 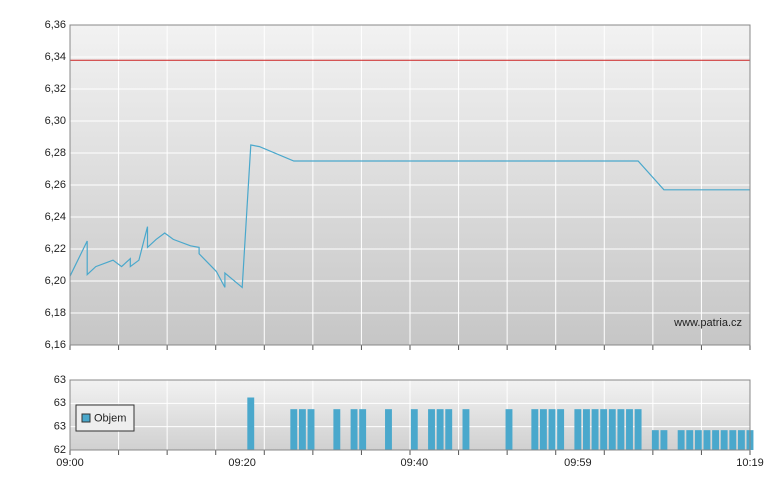 What do you see at coordinates (415, 463) in the screenshot?
I see `x-tick-label: 09:40` at bounding box center [415, 463].